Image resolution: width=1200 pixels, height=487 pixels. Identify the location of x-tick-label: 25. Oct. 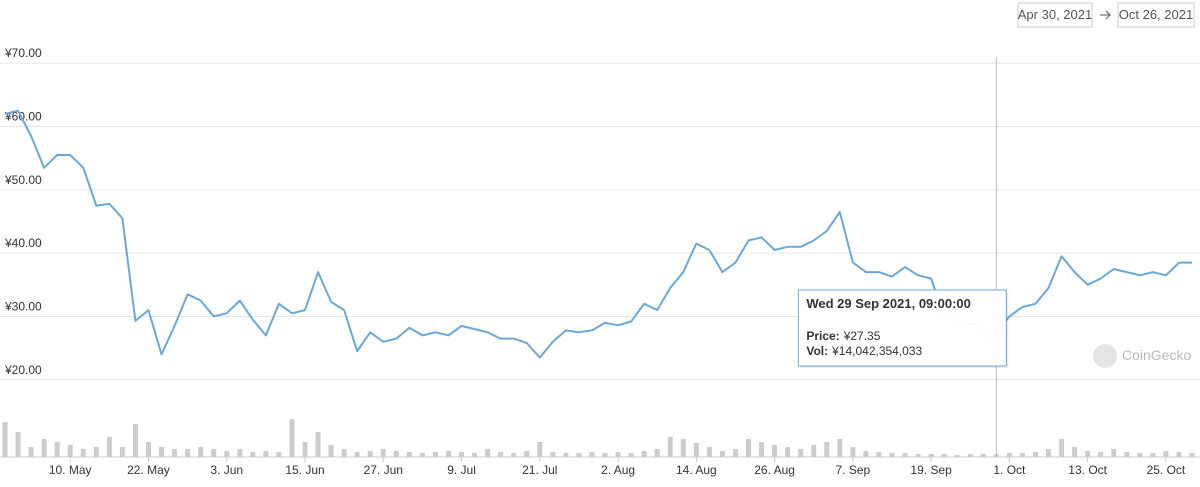
(1166, 470).